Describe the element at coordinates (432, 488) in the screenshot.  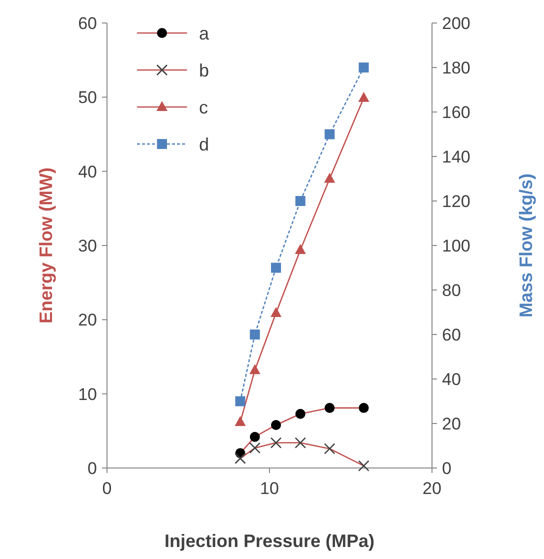
I see `x-tick-label: 20` at that location.